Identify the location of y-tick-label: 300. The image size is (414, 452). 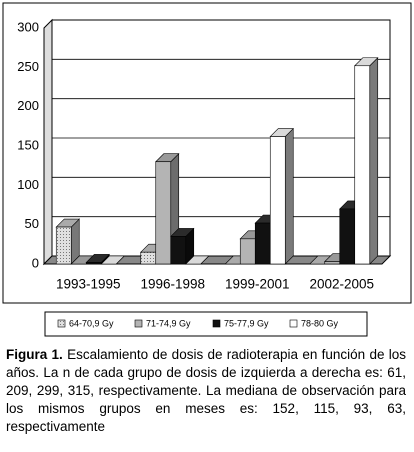
(28, 26).